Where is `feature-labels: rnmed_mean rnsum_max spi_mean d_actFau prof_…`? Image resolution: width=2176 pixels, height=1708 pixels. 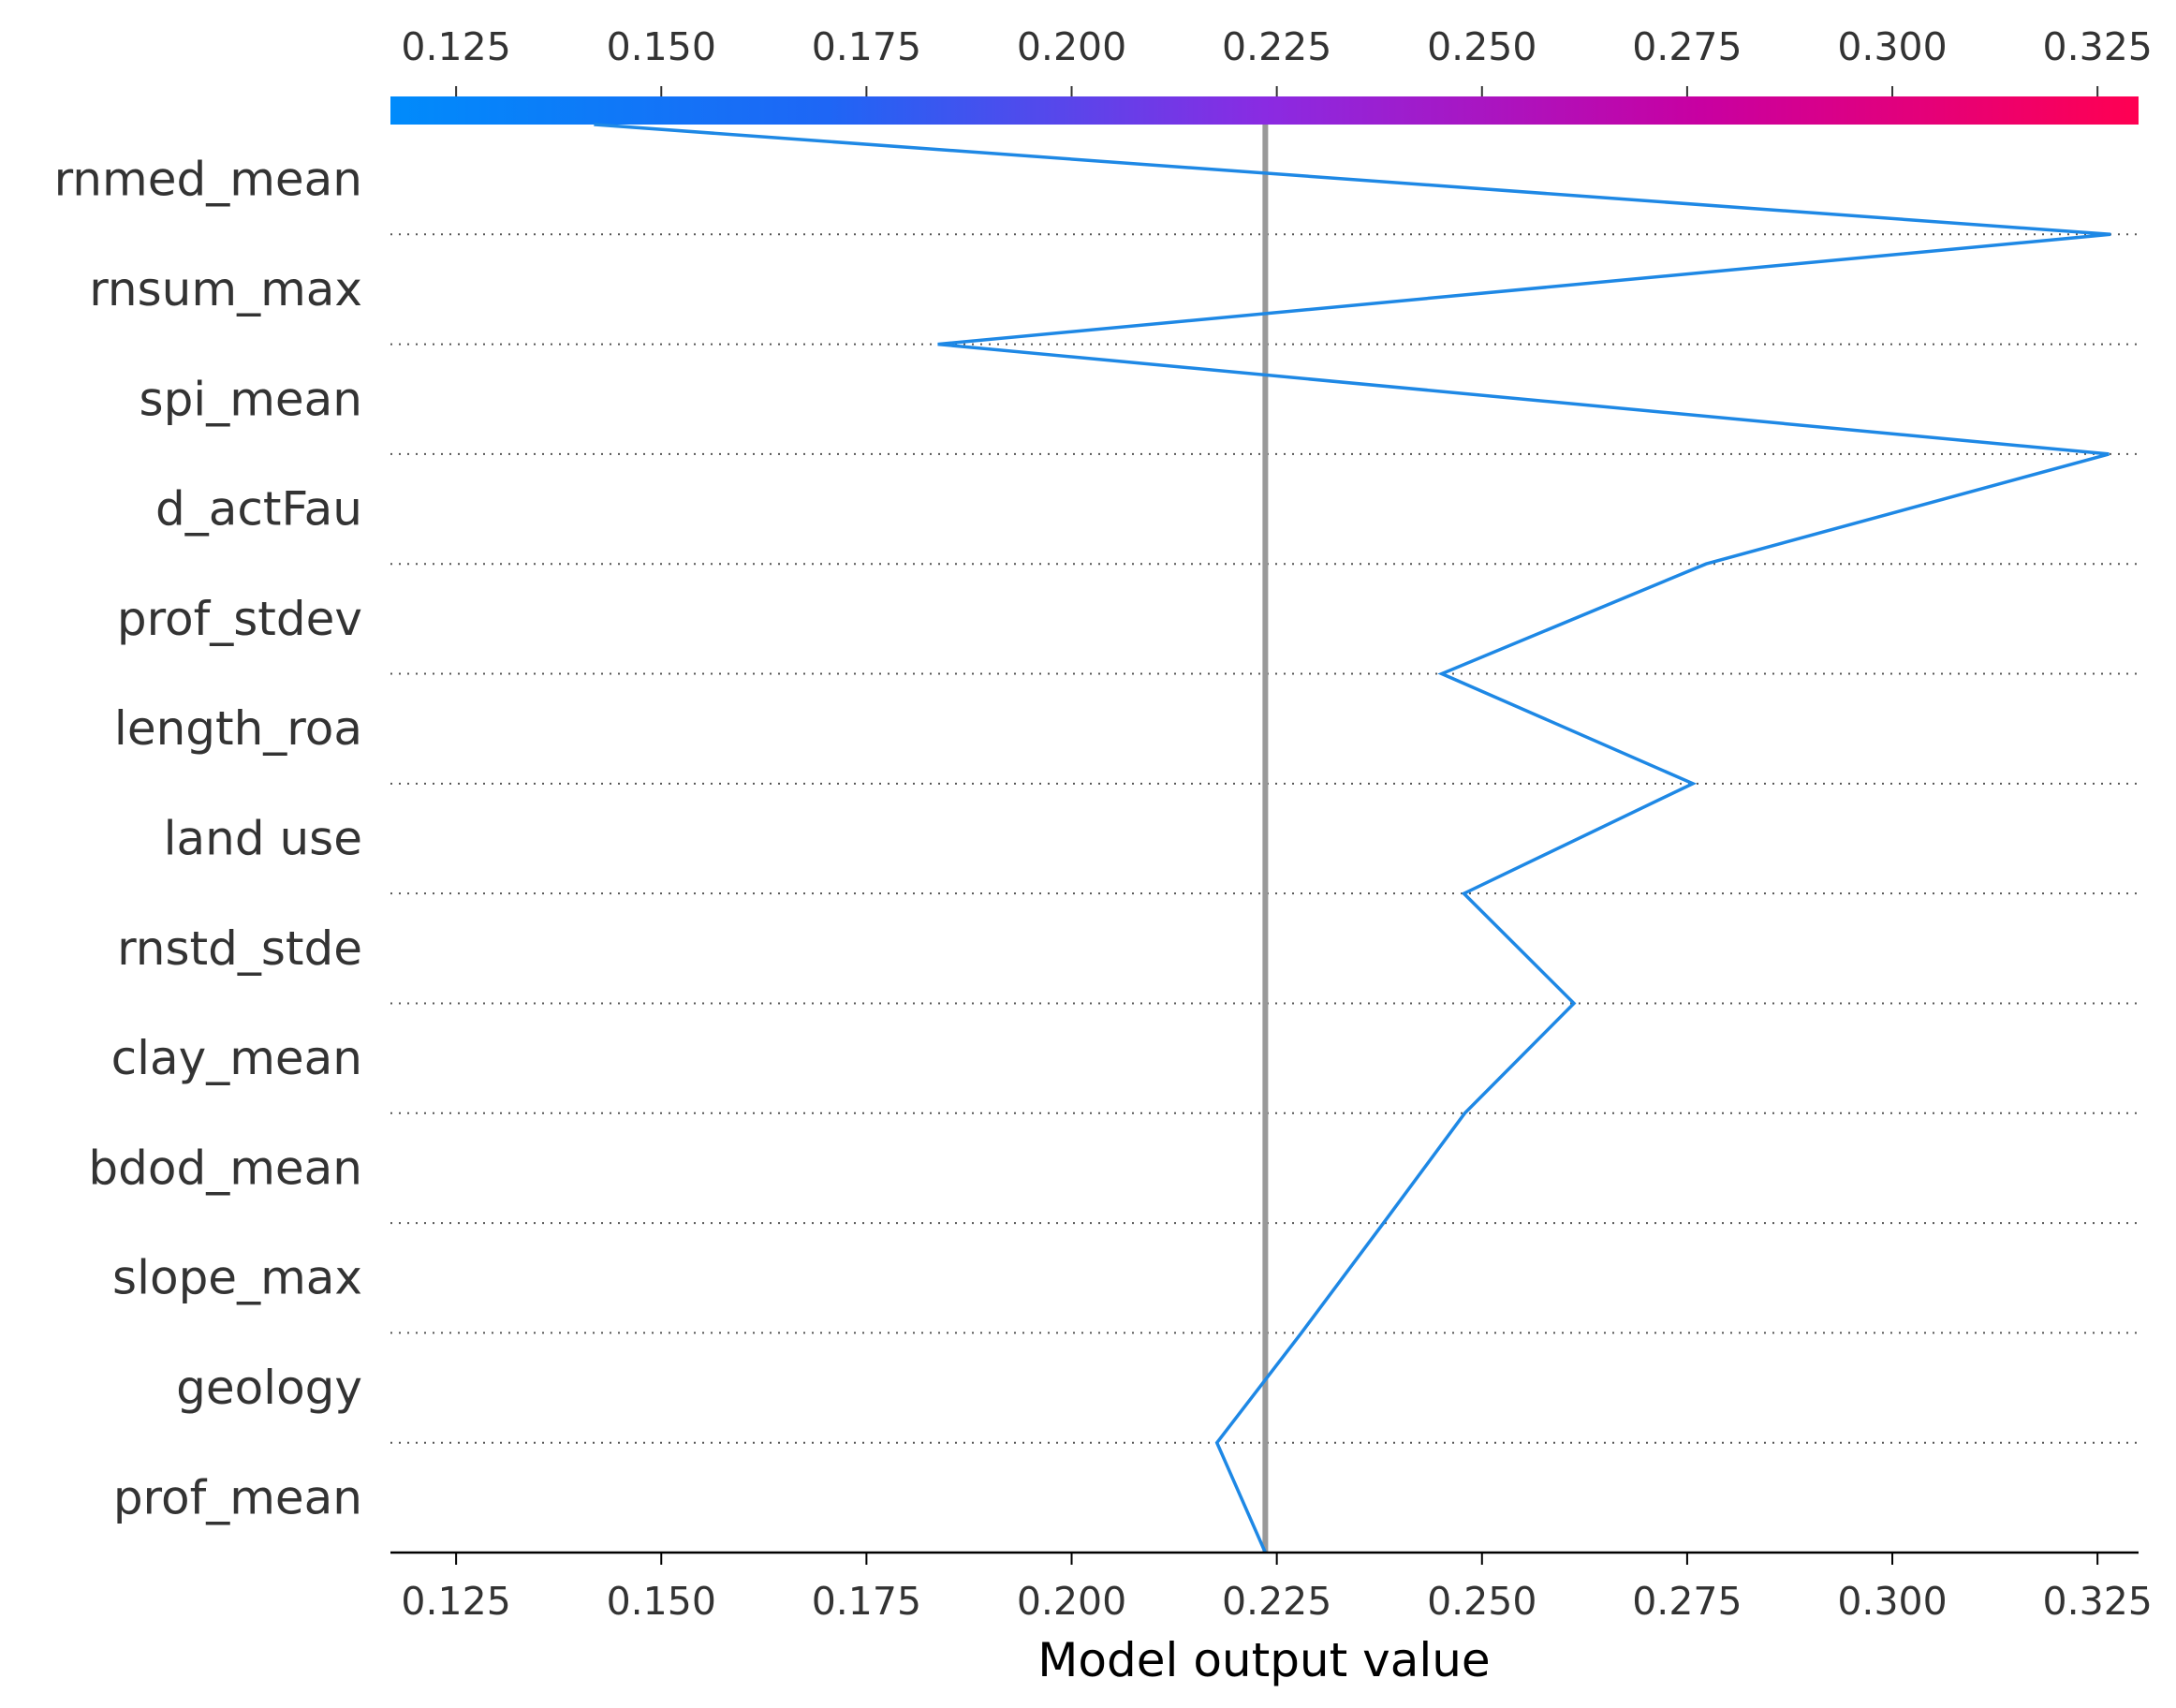
feature-labels: rnmed_mean rnsum_max spi_mean d_actFau prof_… is located at coordinates (208, 839).